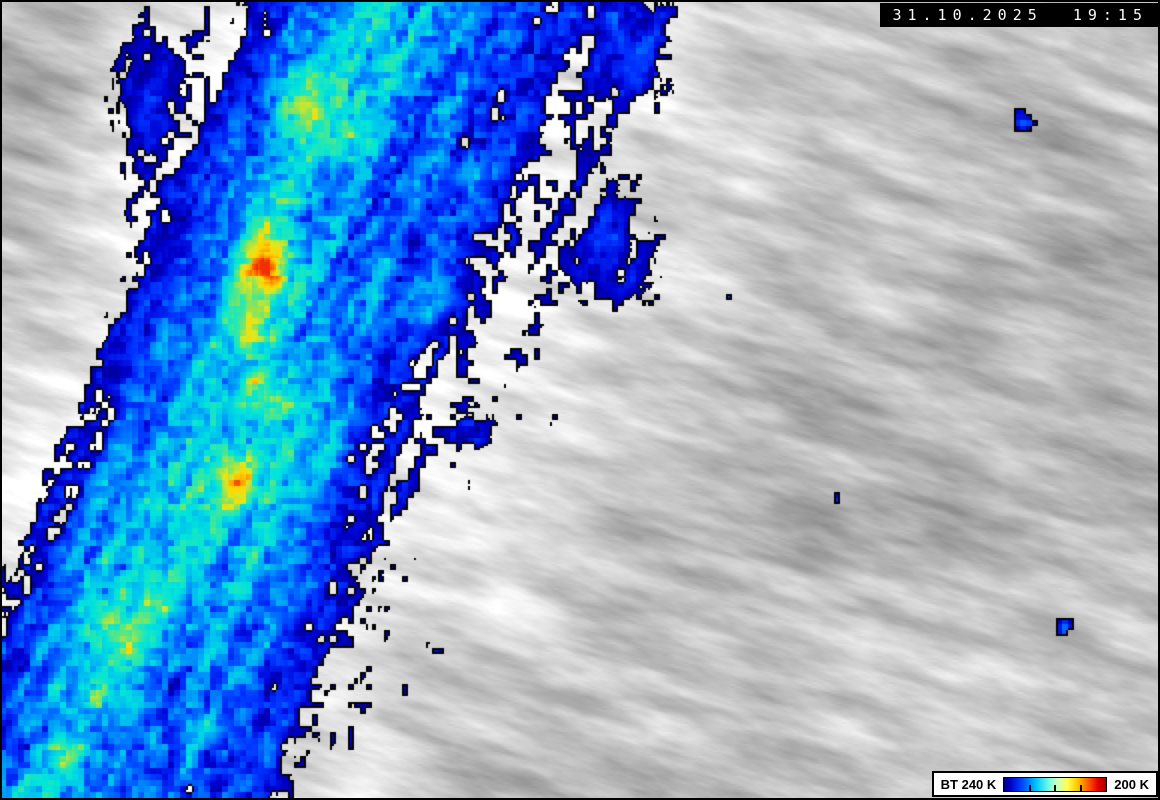  I want to click on colorbar-label-cold: 200 K, so click(1131, 784).